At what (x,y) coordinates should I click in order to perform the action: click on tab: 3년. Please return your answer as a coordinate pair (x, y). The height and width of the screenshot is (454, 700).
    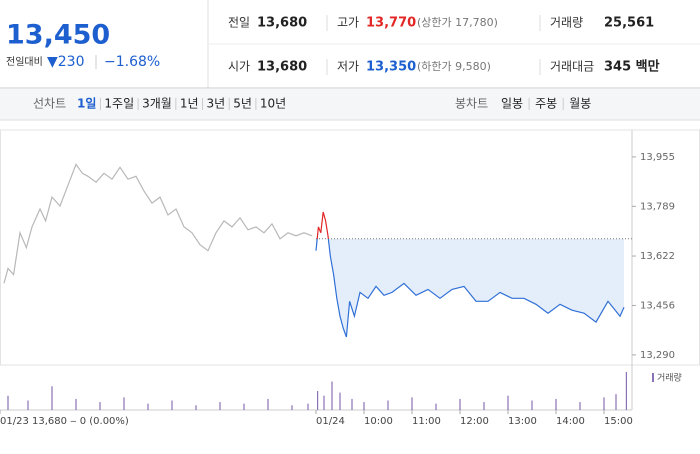
    Looking at the image, I should click on (216, 104).